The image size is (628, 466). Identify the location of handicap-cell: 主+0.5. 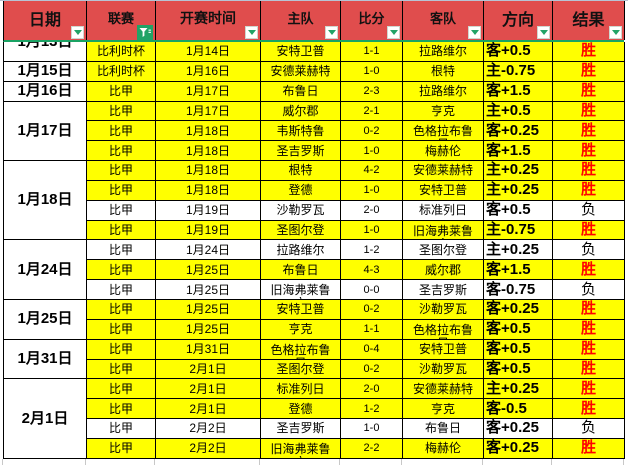
(518, 111).